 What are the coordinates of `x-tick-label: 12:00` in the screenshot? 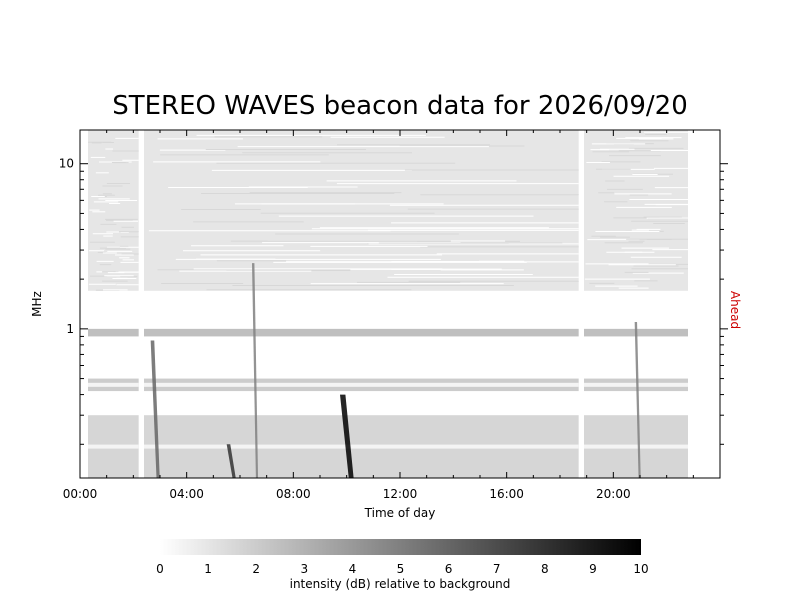 It's located at (400, 494).